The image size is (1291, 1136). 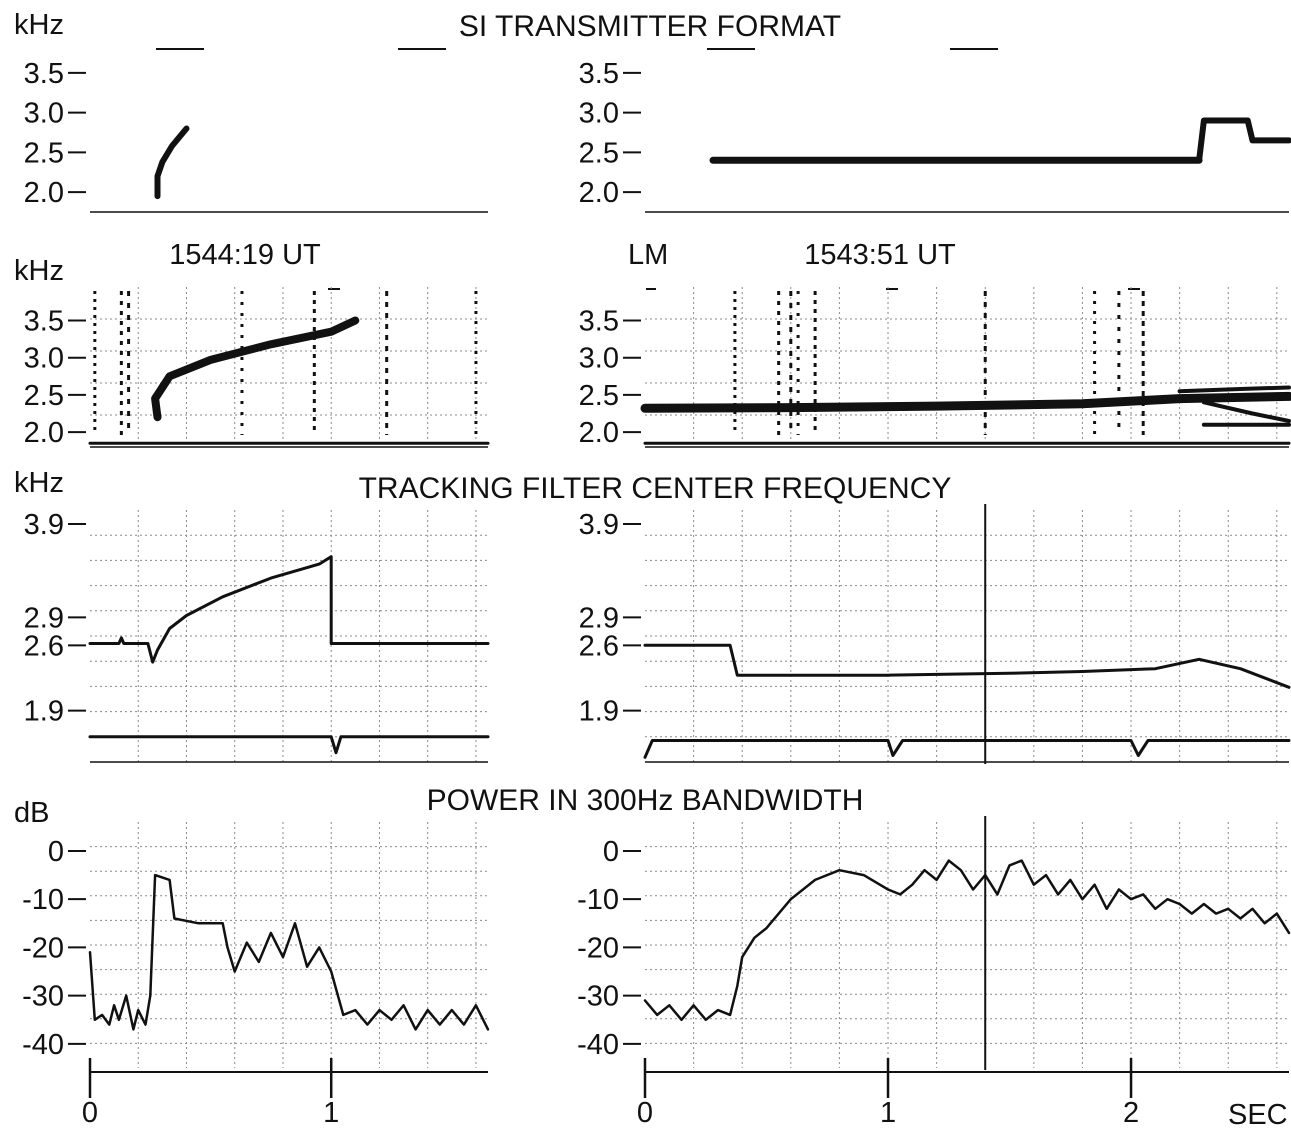 What do you see at coordinates (1258, 1115) in the screenshot?
I see `unit-label-sec: SEC` at bounding box center [1258, 1115].